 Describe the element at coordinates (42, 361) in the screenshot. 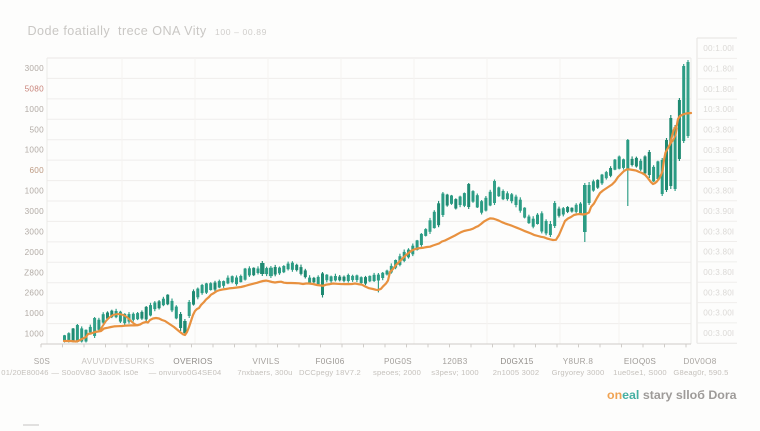

I see `svg-text: S0S` at that location.